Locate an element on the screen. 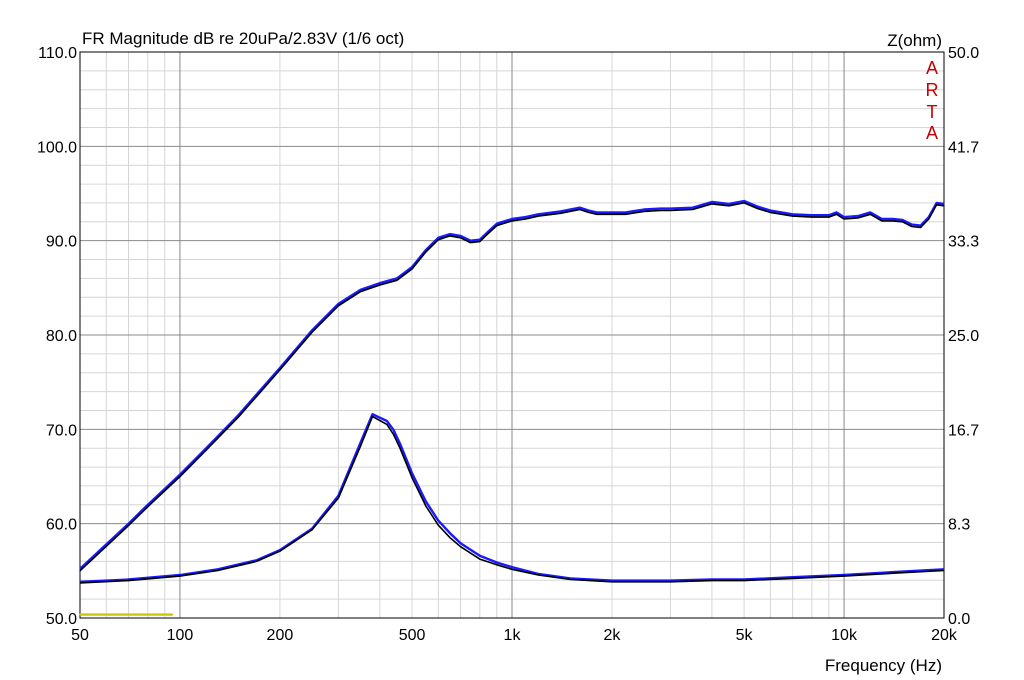  y-tick-label-left: 110.0 is located at coordinates (57, 53).